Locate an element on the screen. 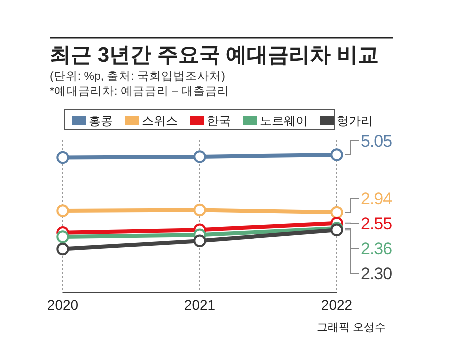 The image size is (450, 344). text: *예대금리차: 예금금리 – 대출금리 is located at coordinates (140, 91).